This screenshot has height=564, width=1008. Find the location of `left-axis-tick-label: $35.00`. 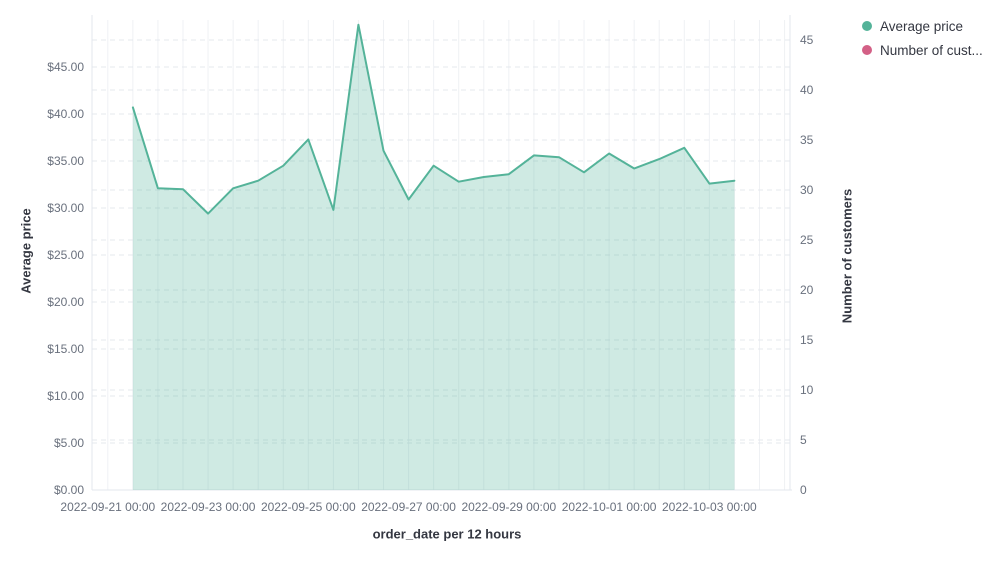

left-axis-tick-label: $35.00 is located at coordinates (65, 161).